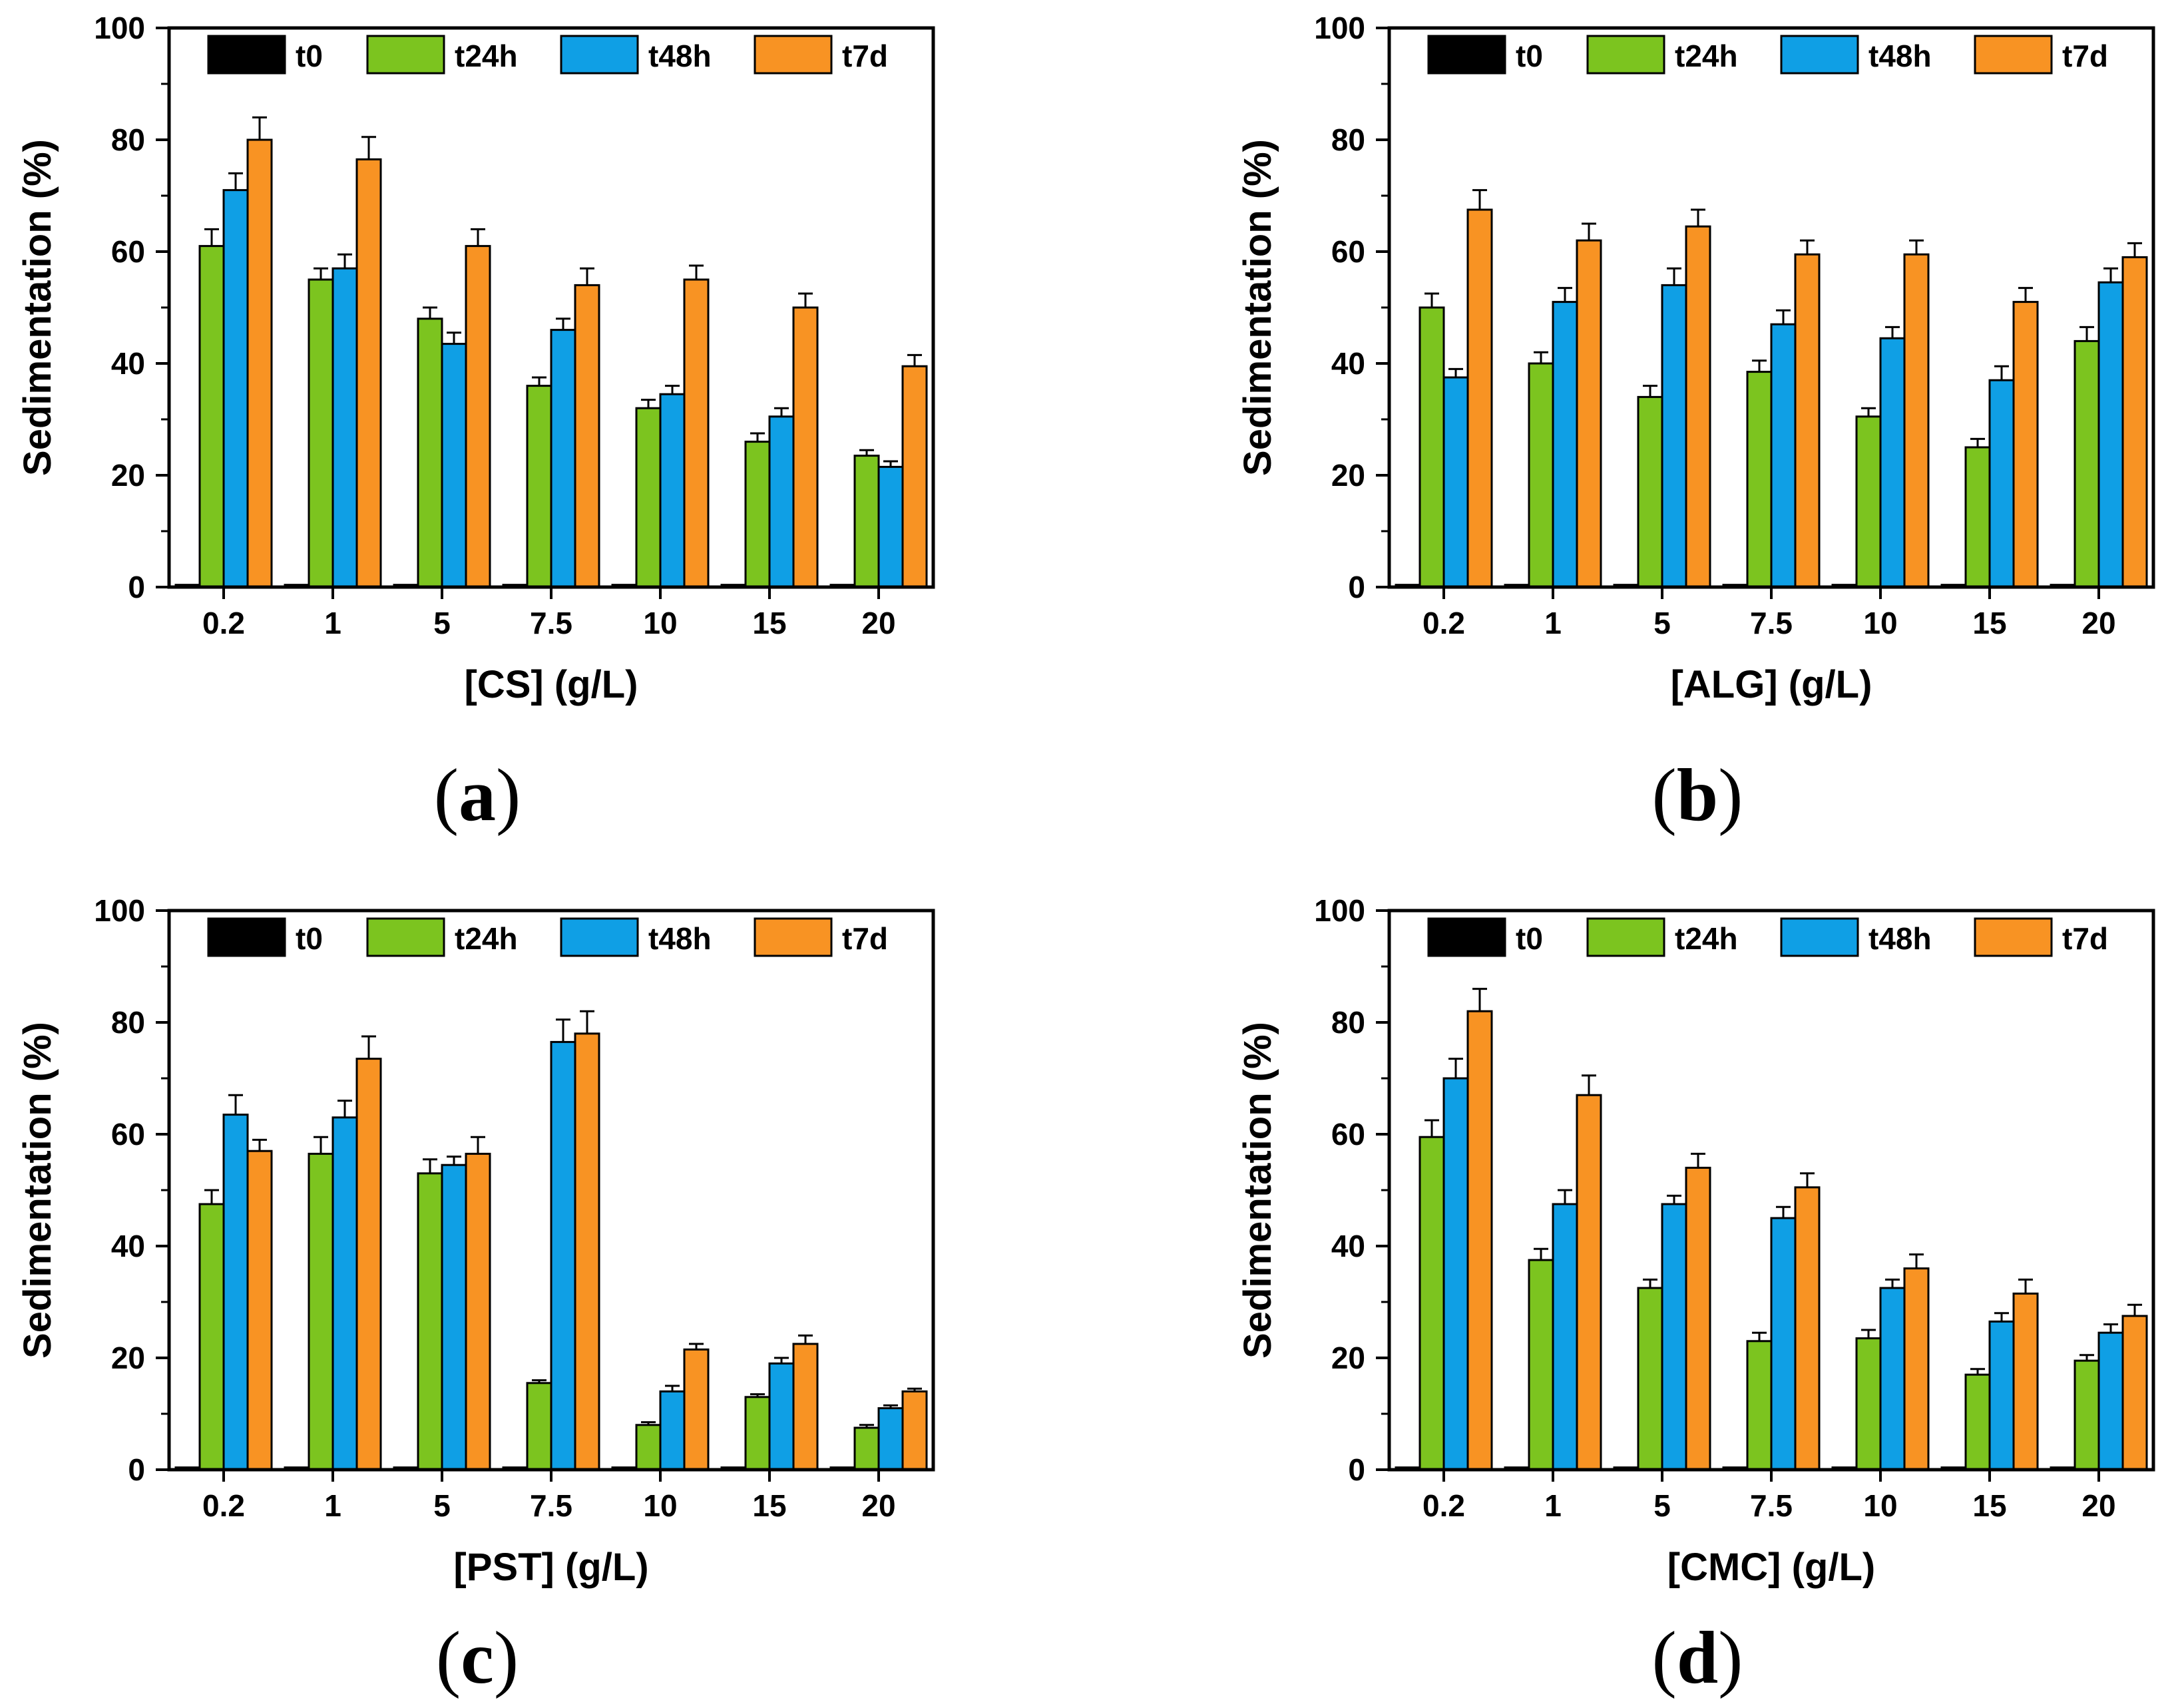  Describe the element at coordinates (477, 1658) in the screenshot. I see `panel-letter: c` at that location.